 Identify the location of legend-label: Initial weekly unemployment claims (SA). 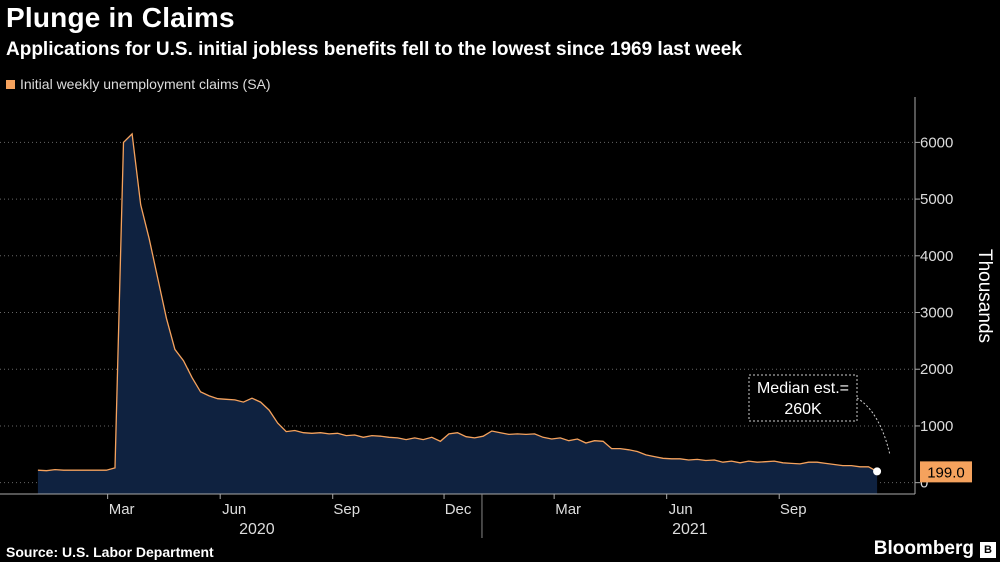
(145, 84).